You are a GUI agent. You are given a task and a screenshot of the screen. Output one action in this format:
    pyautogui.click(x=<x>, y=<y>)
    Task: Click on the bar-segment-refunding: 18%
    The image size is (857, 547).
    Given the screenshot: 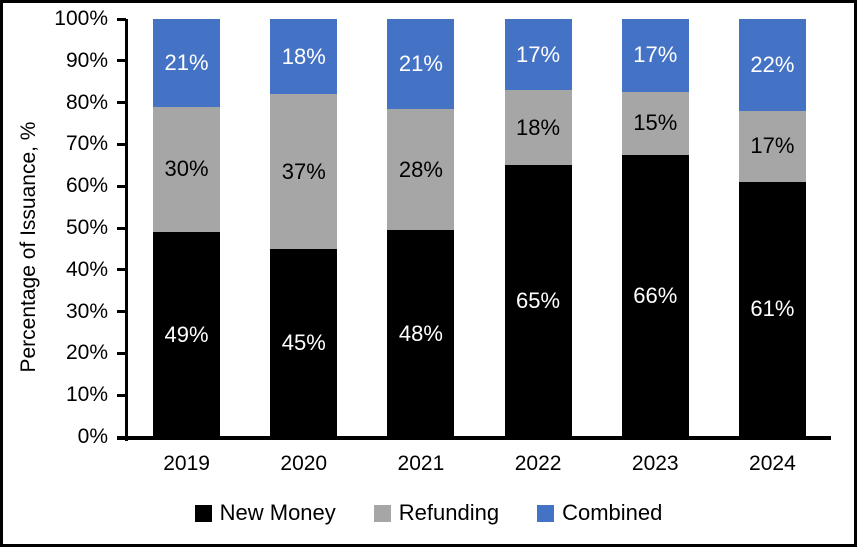 What is the action you would take?
    pyautogui.click(x=538, y=128)
    